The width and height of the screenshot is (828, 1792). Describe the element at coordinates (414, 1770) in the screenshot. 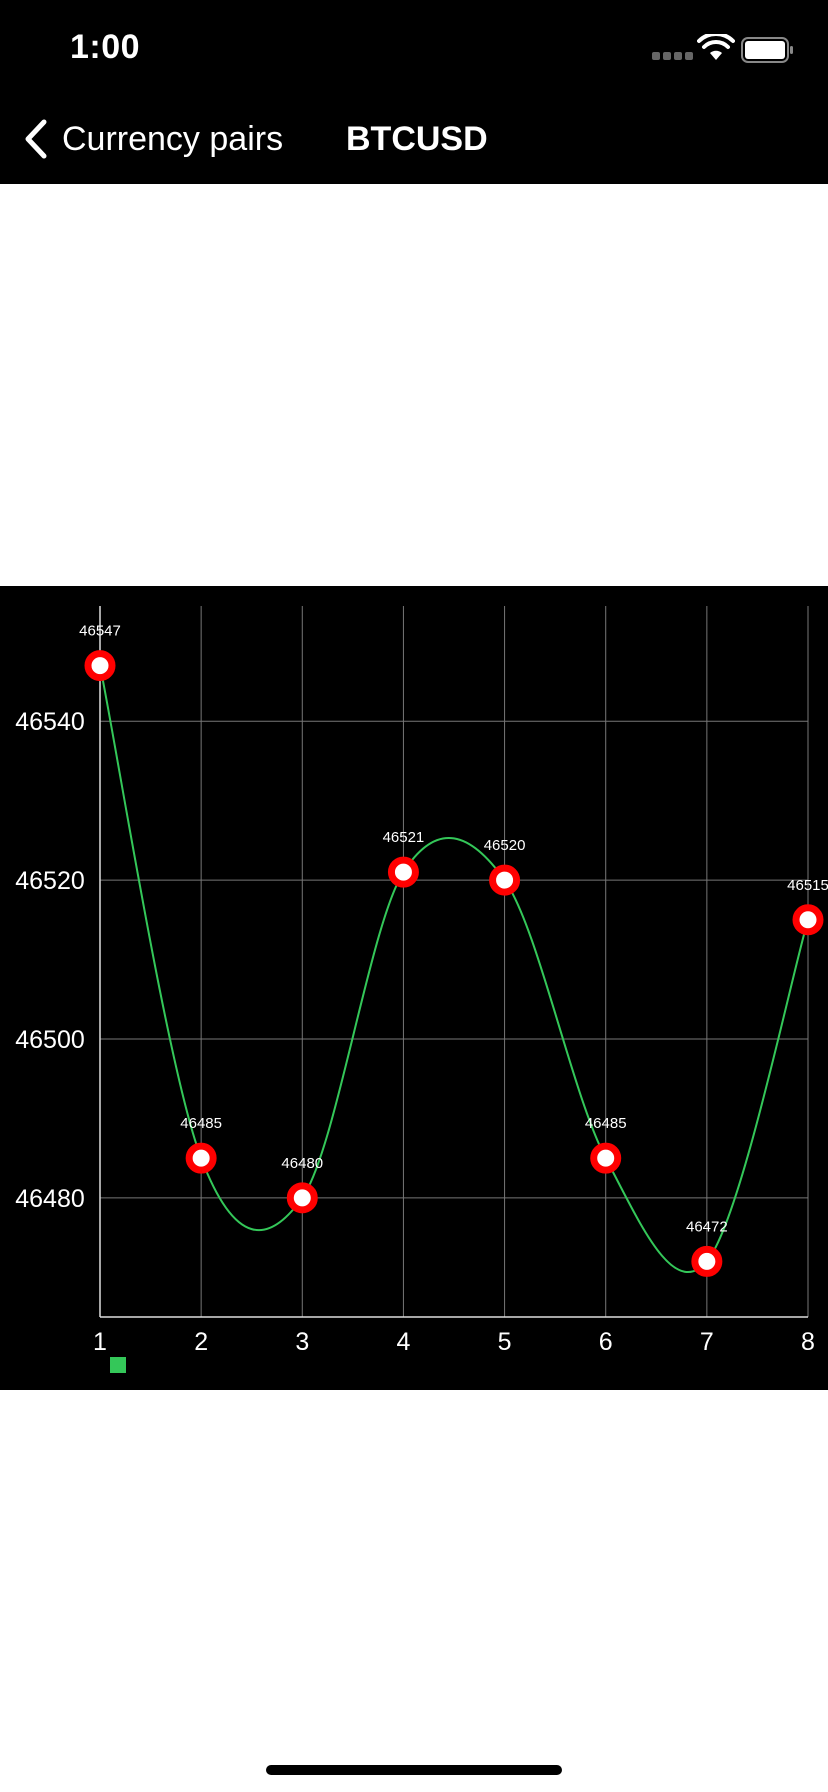

I see `home-indicator` at that location.